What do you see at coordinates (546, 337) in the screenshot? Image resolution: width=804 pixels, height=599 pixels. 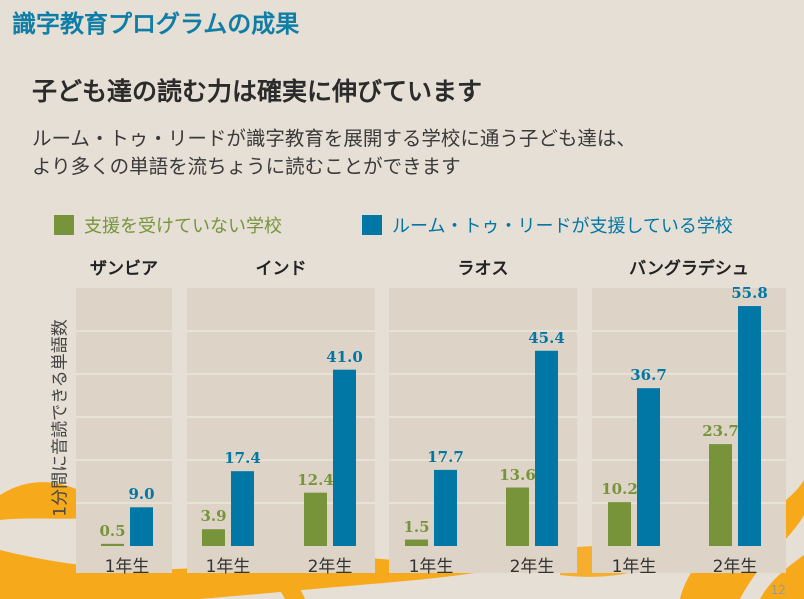 I see `data-label: 45.4` at bounding box center [546, 337].